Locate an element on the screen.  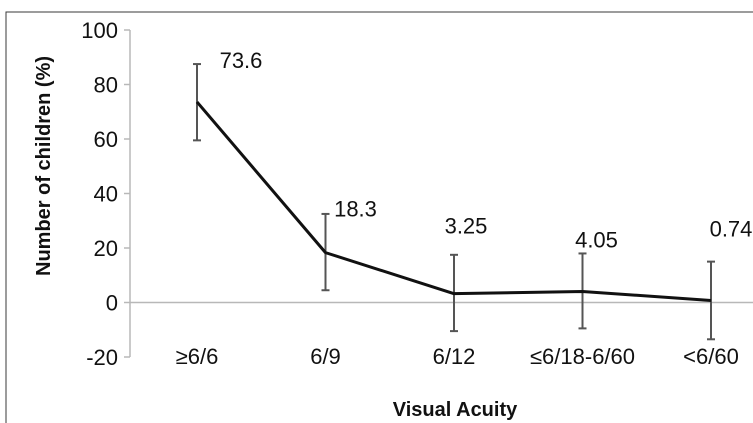
x-tick-label: <6/60 is located at coordinates (711, 356).